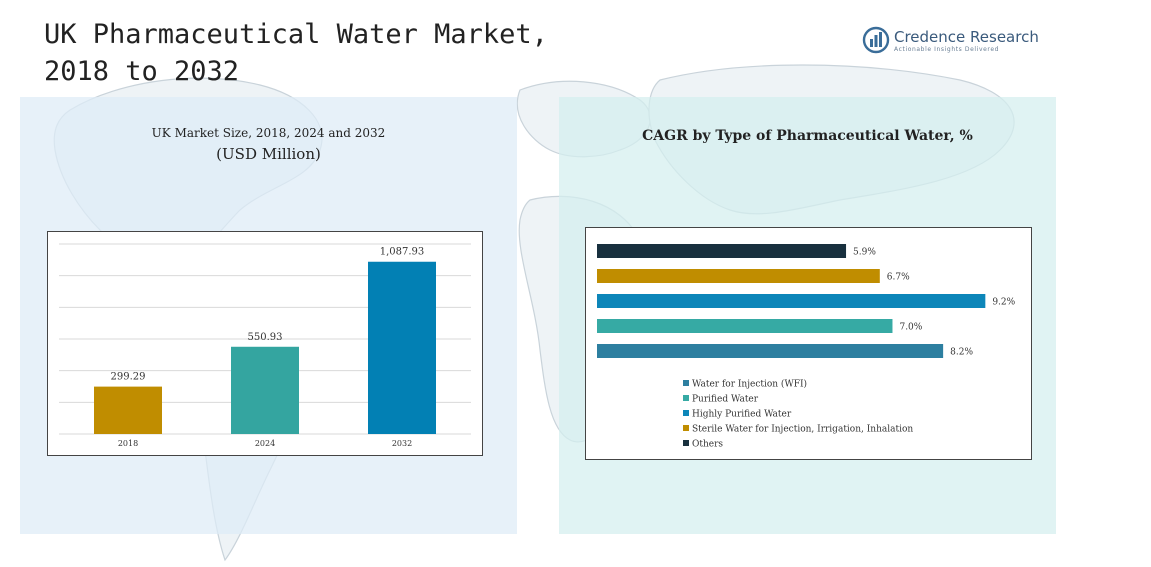 The height and width of the screenshot is (567, 1151). What do you see at coordinates (742, 415) in the screenshot?
I see `legend-label: Highly Purified Water` at bounding box center [742, 415].